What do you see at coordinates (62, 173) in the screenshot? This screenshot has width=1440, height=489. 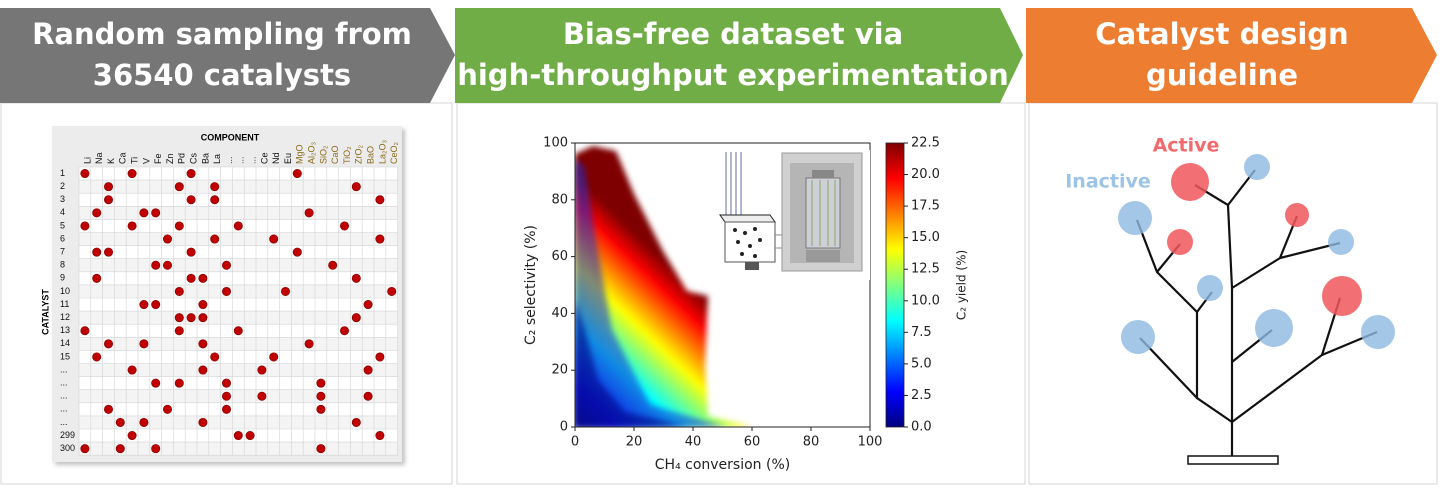 I see `row-label: 1` at bounding box center [62, 173].